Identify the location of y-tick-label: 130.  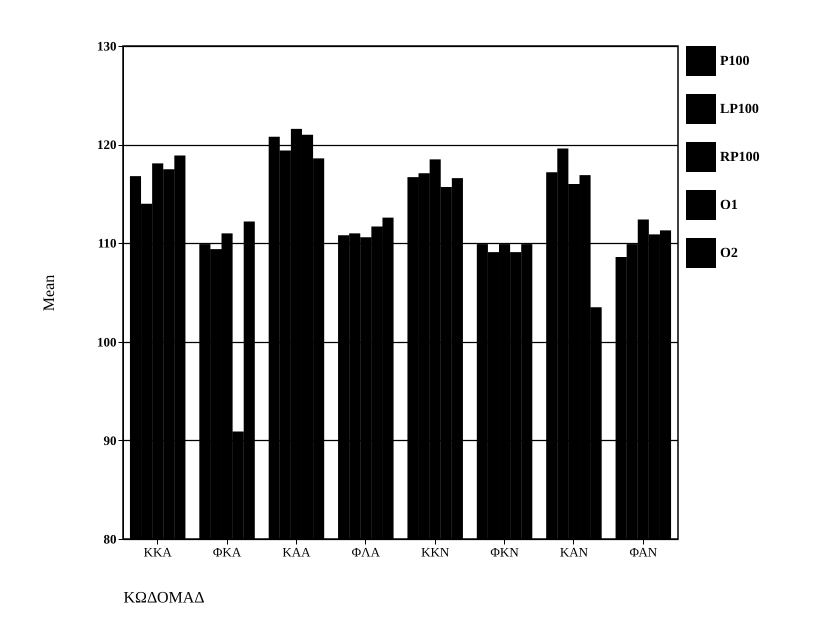
(106, 46).